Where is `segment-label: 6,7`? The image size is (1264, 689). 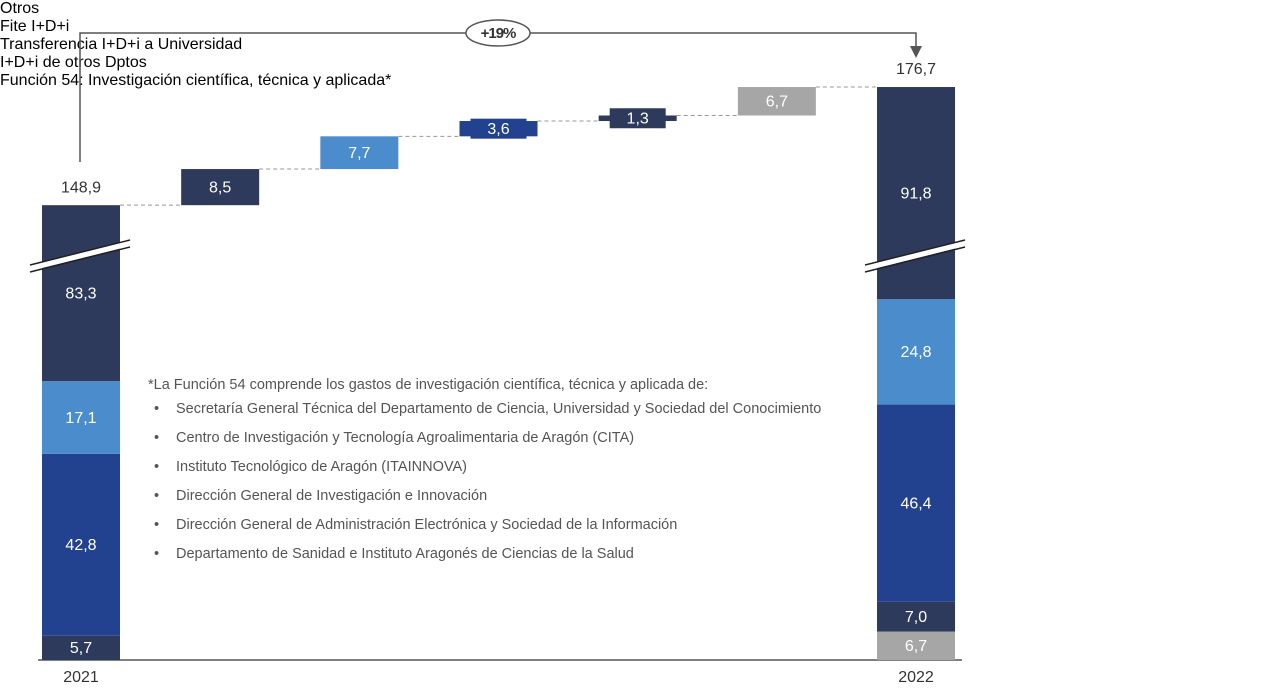
segment-label: 6,7 is located at coordinates (916, 646).